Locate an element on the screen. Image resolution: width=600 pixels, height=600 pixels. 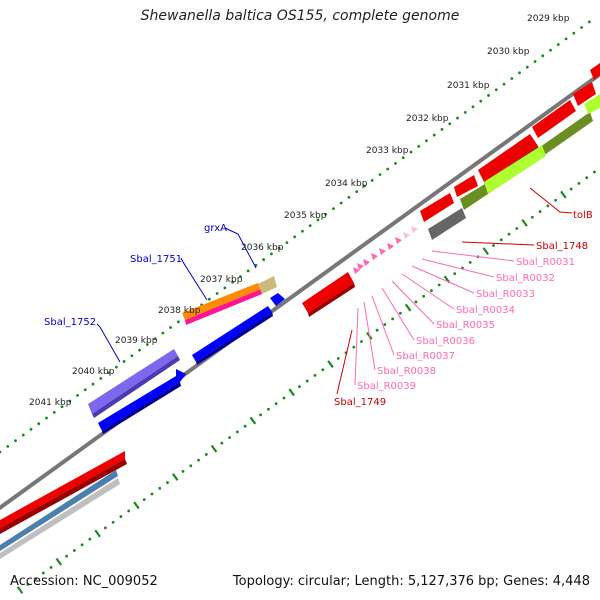
feature-sbal1748-darkgray is located at coordinates (447, 224).